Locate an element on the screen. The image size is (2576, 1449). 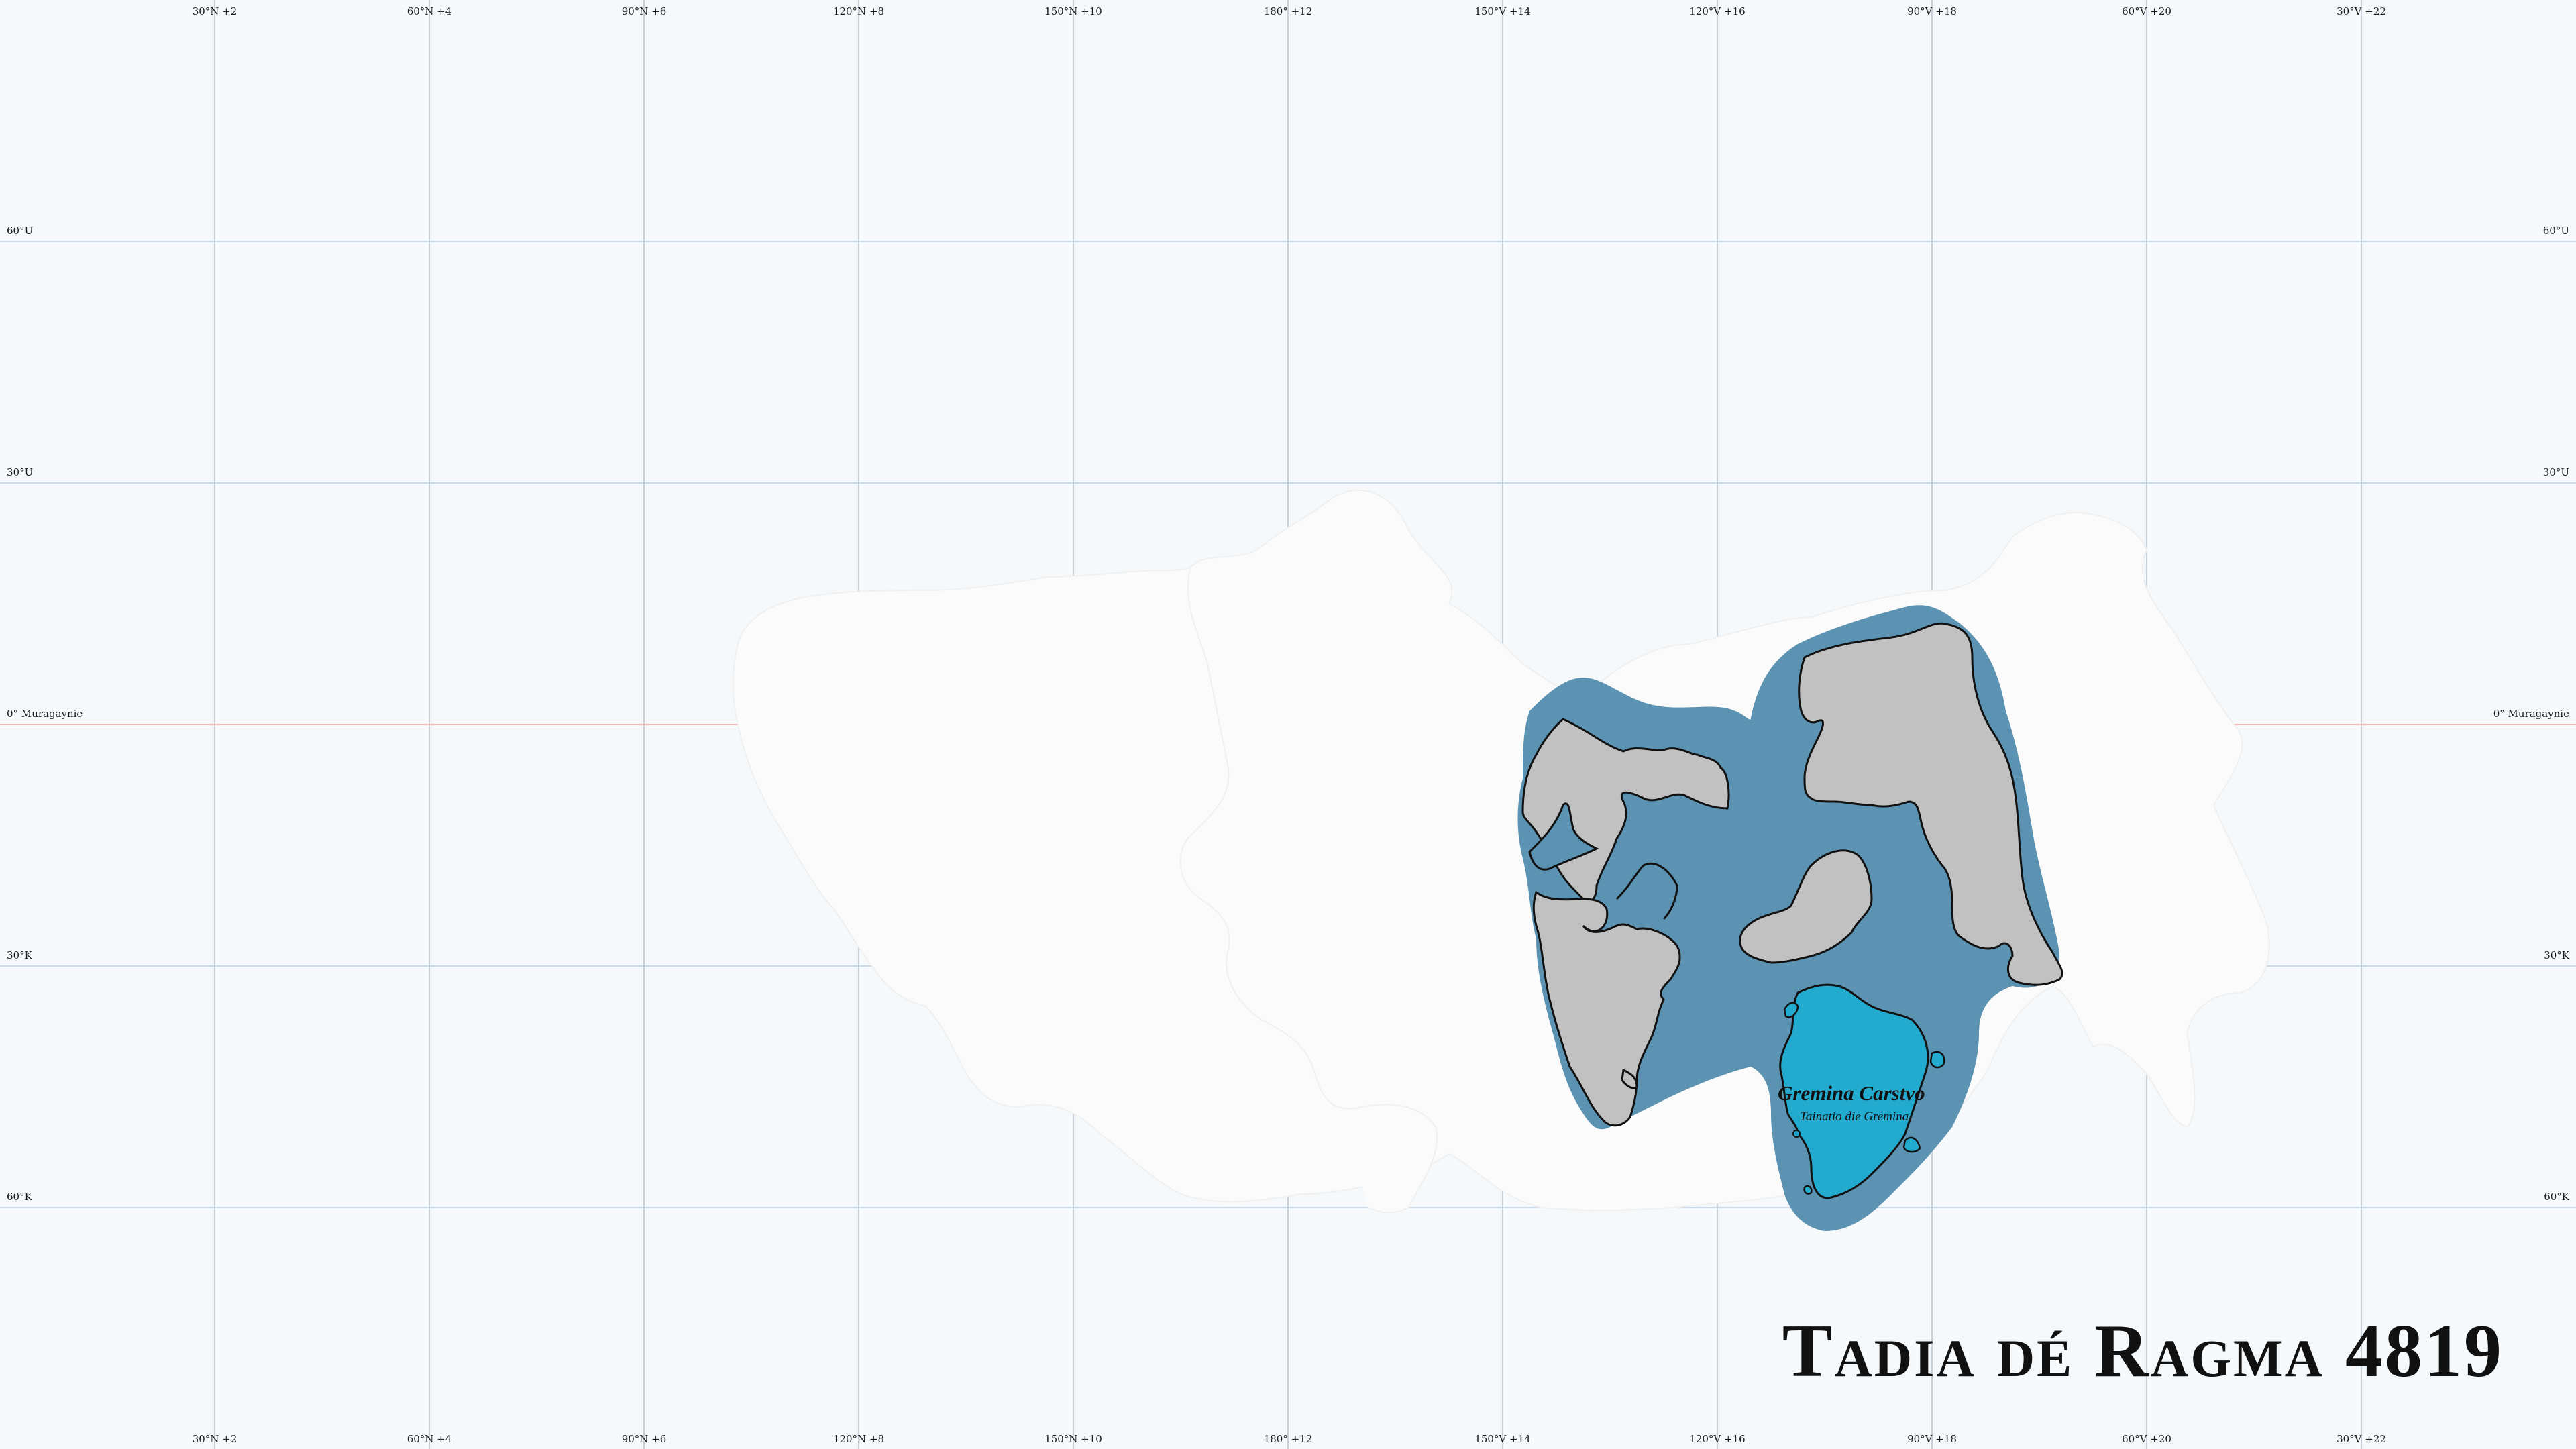
continent-landmass-west is located at coordinates (1308, 890).